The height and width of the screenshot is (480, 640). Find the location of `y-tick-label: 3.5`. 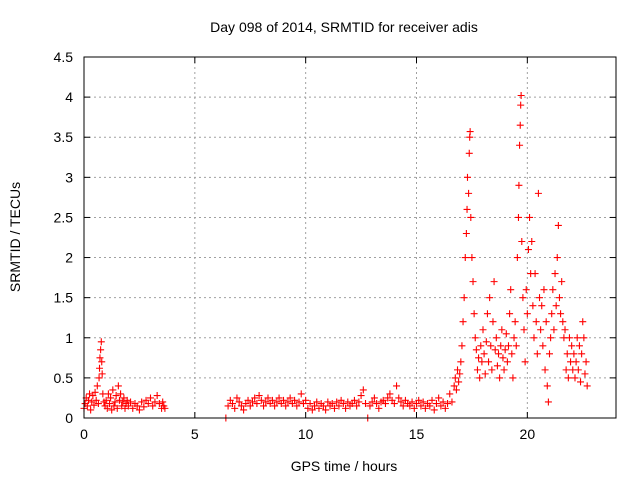

y-tick-label: 3.5 is located at coordinates (64, 137).